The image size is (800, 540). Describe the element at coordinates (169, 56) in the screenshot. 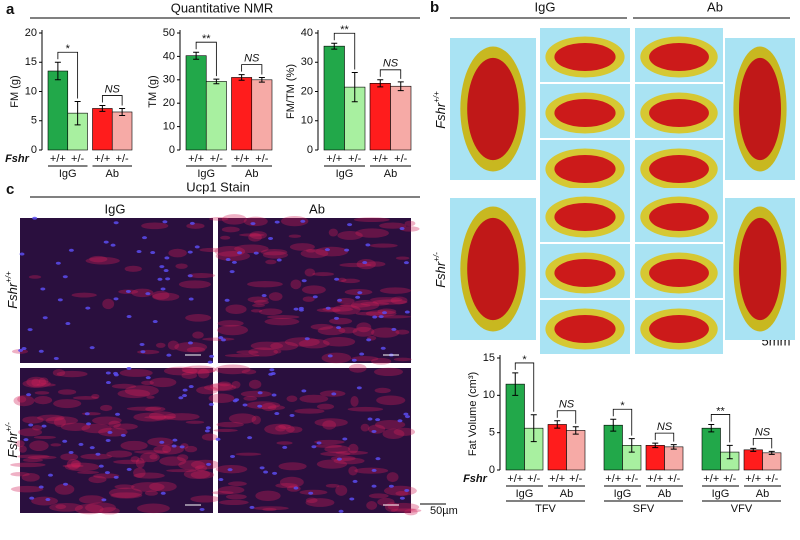

I see `y-tick-label: 40` at that location.